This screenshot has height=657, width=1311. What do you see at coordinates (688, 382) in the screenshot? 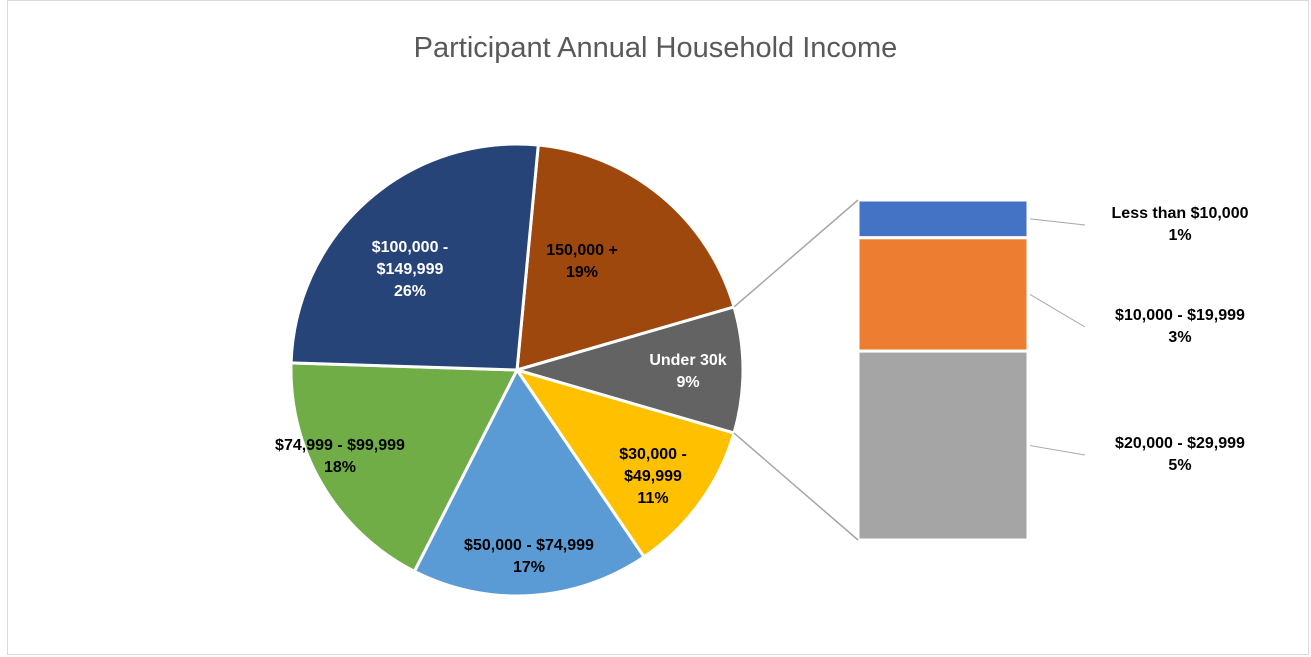
I see `value-label: 9%` at bounding box center [688, 382].